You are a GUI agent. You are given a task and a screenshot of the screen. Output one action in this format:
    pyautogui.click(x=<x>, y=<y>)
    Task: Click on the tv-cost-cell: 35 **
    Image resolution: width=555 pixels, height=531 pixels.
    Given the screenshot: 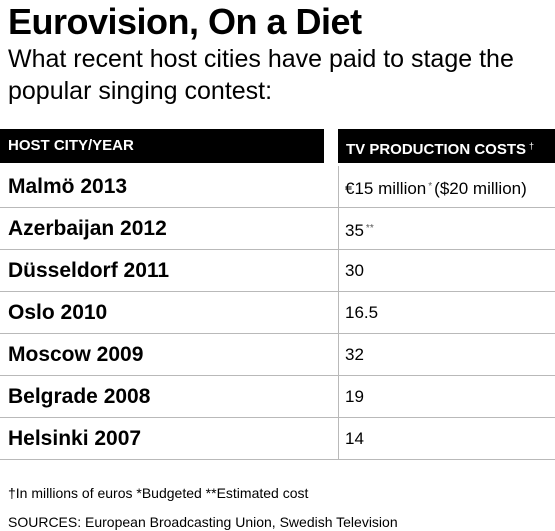 What is the action you would take?
    pyautogui.click(x=360, y=230)
    